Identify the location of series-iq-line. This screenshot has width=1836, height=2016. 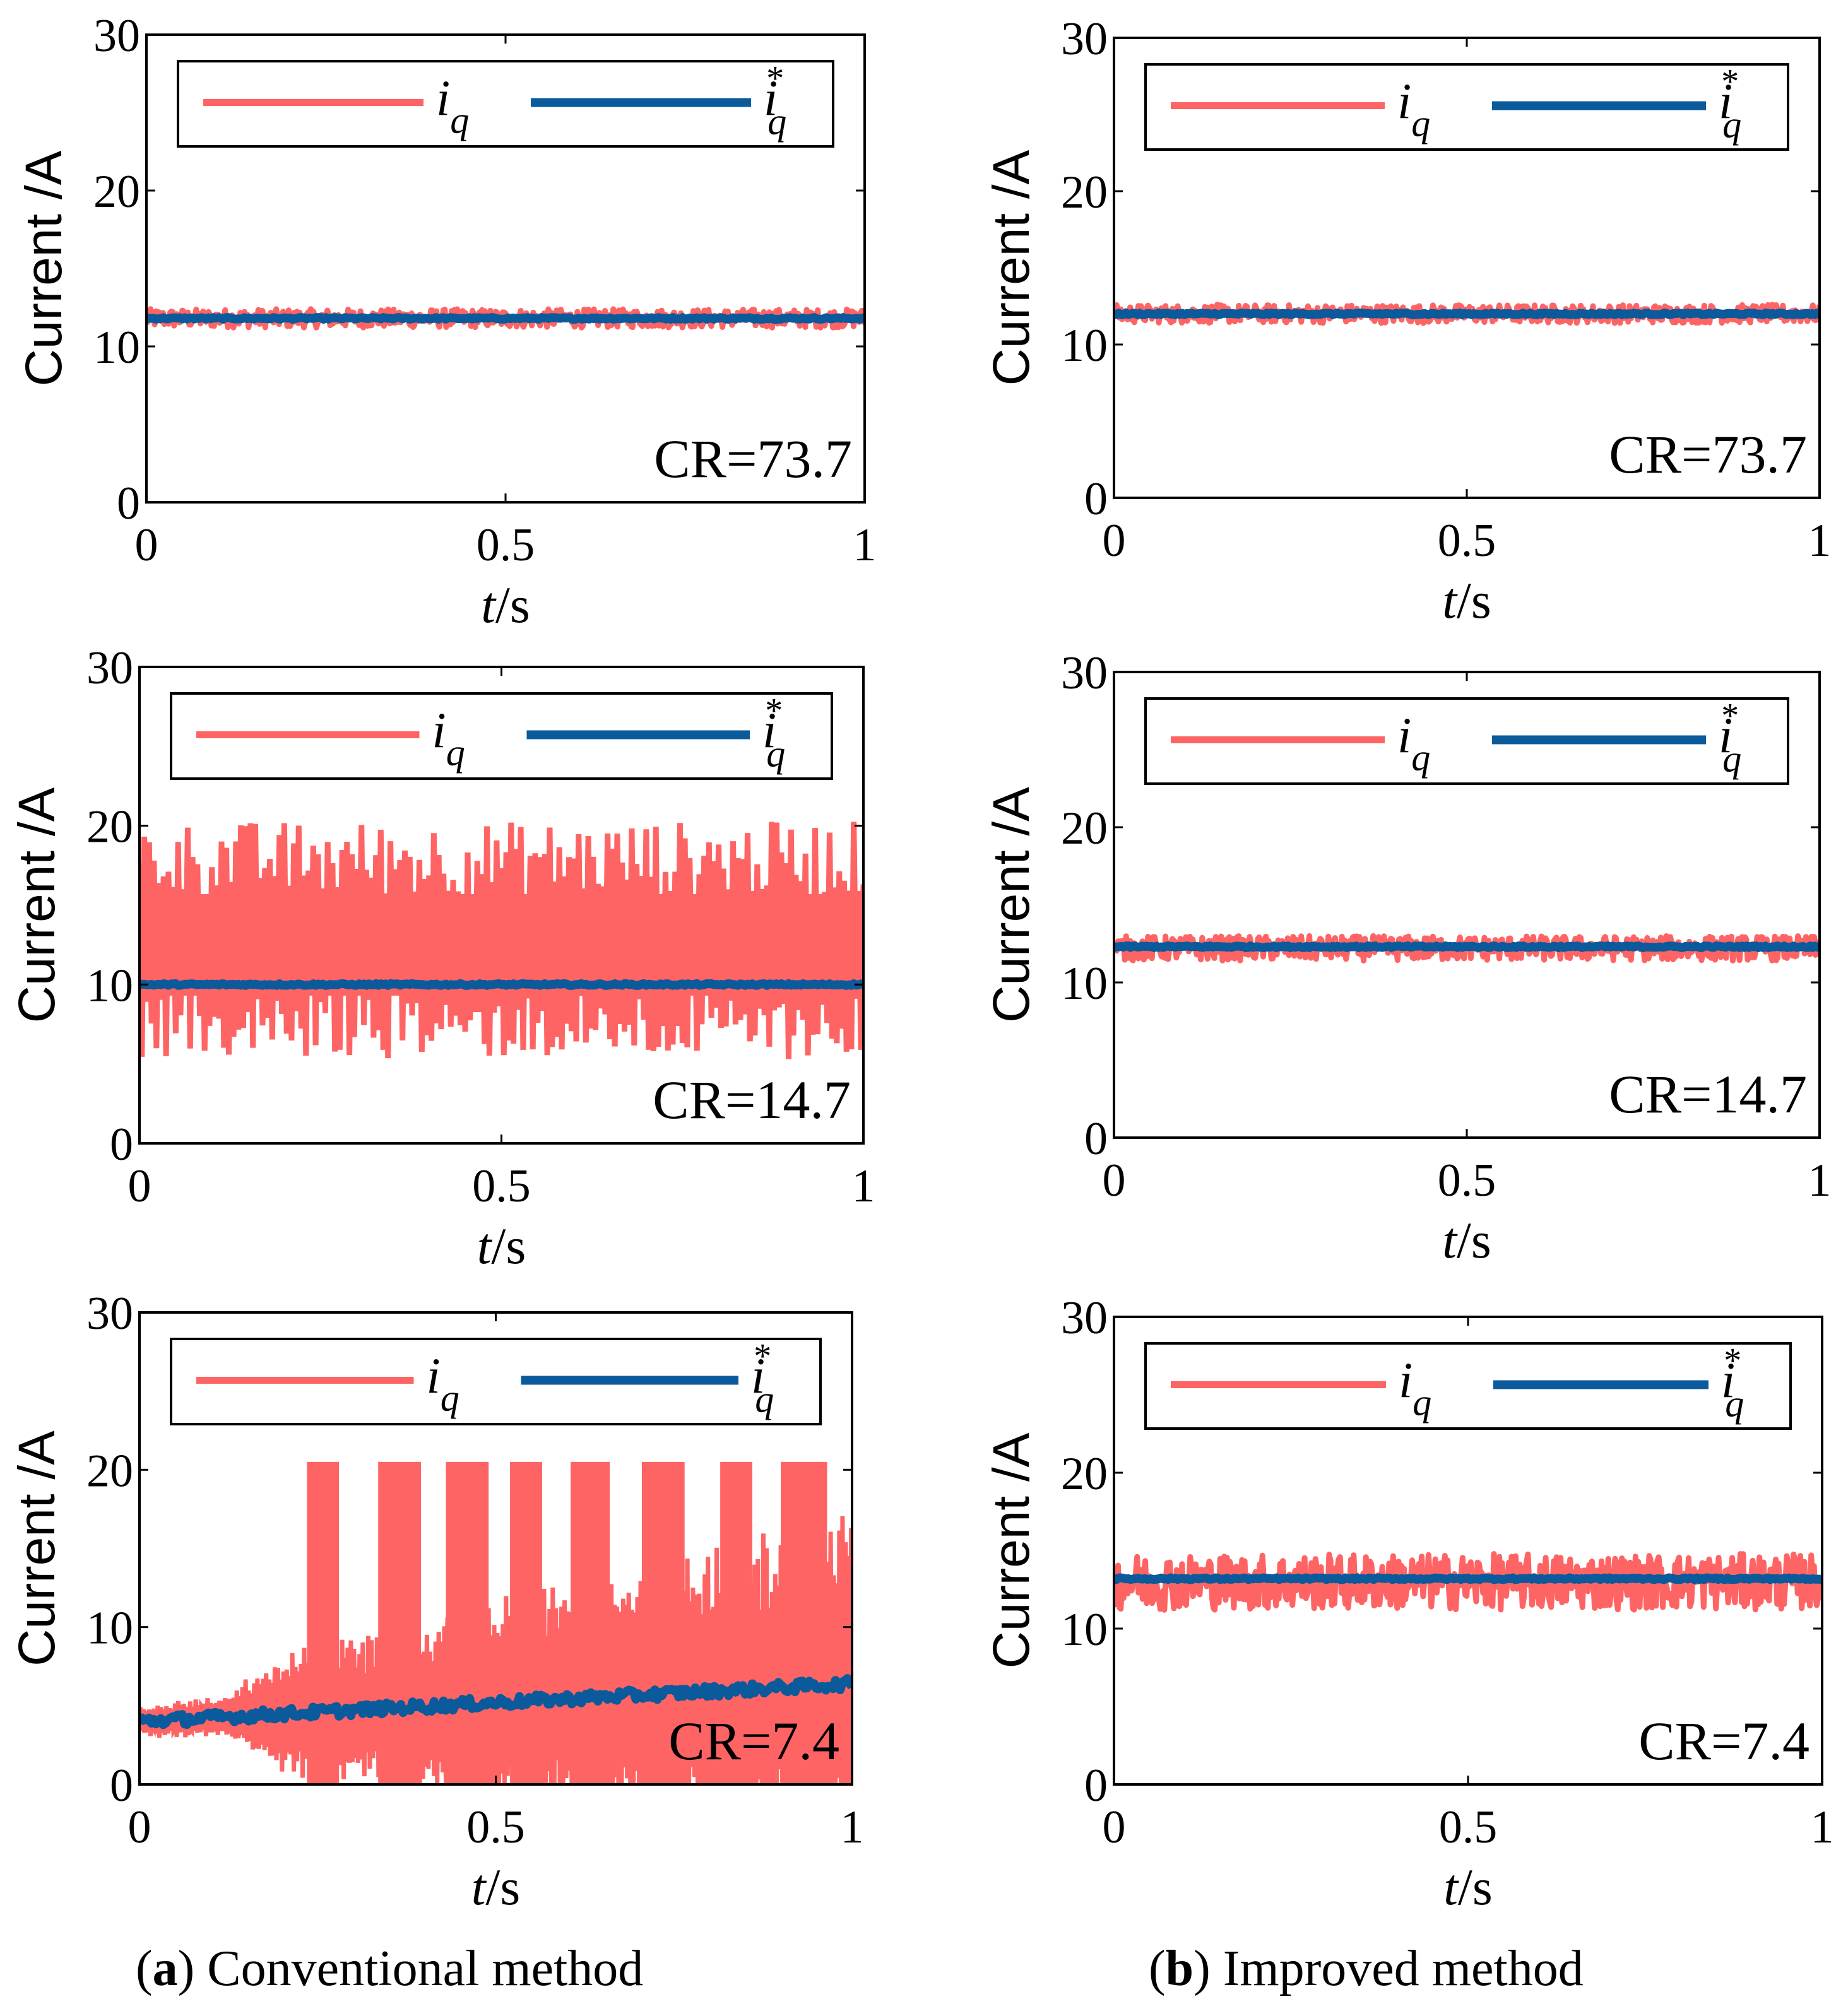
(1468, 1582).